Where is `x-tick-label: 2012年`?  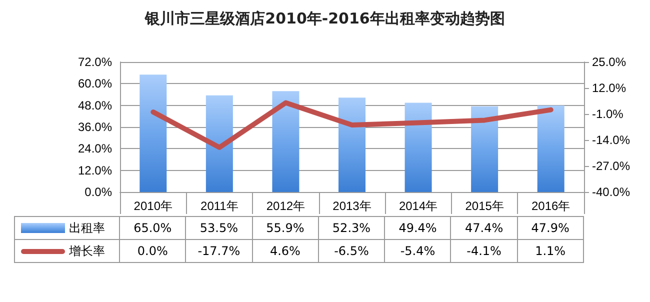
x-tick-label: 2012年 is located at coordinates (286, 206).